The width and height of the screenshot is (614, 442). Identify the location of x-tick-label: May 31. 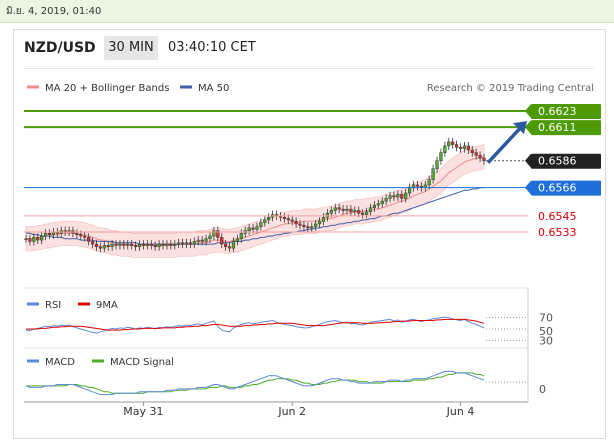
(143, 411).